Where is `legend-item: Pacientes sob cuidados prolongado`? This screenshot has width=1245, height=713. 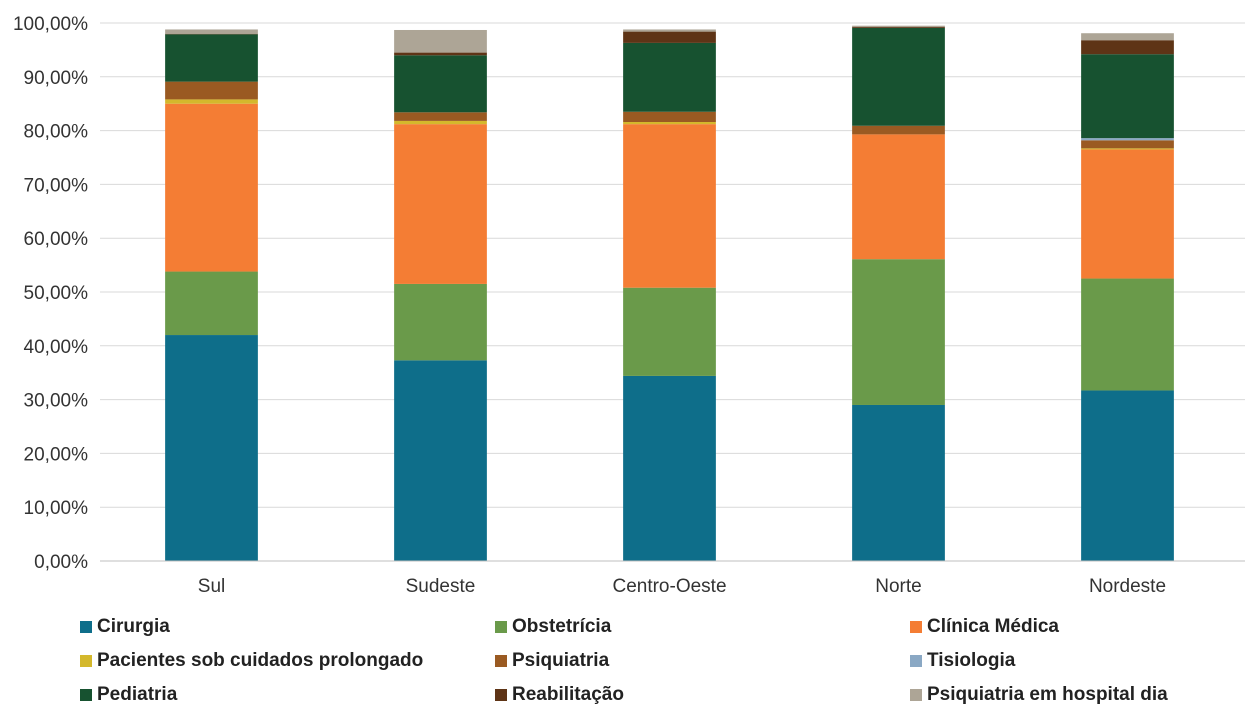 legend-item: Pacientes sob cuidados prolongado is located at coordinates (287, 661).